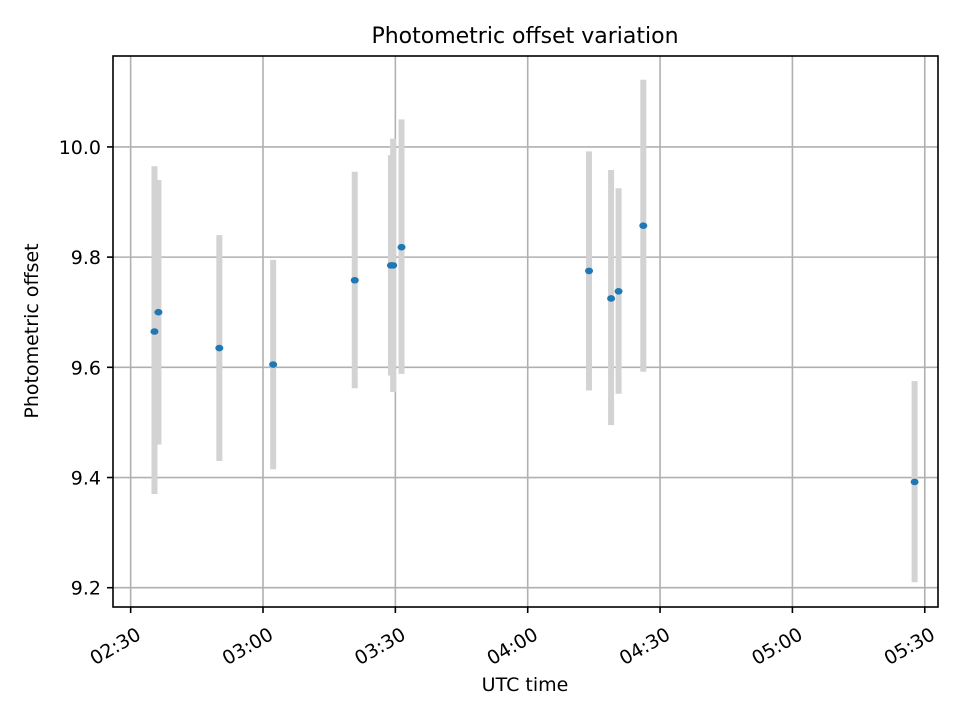 This screenshot has height=720, width=960. Describe the element at coordinates (32, 330) in the screenshot. I see `y-axis-label: Photometric offset` at that location.